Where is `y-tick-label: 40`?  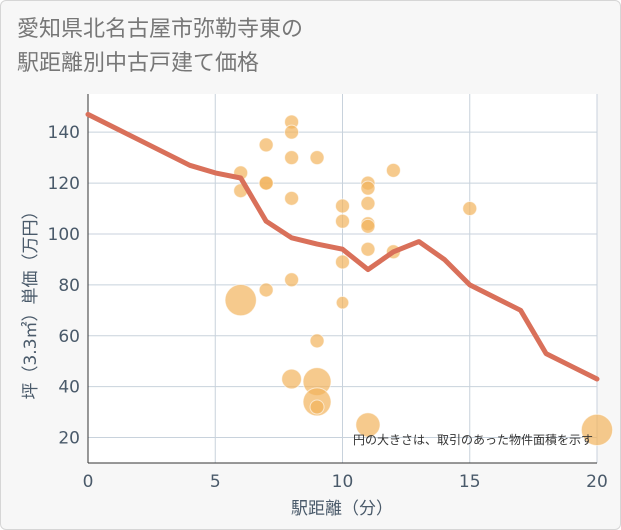
y-tick-label: 40 is located at coordinates (69, 388).